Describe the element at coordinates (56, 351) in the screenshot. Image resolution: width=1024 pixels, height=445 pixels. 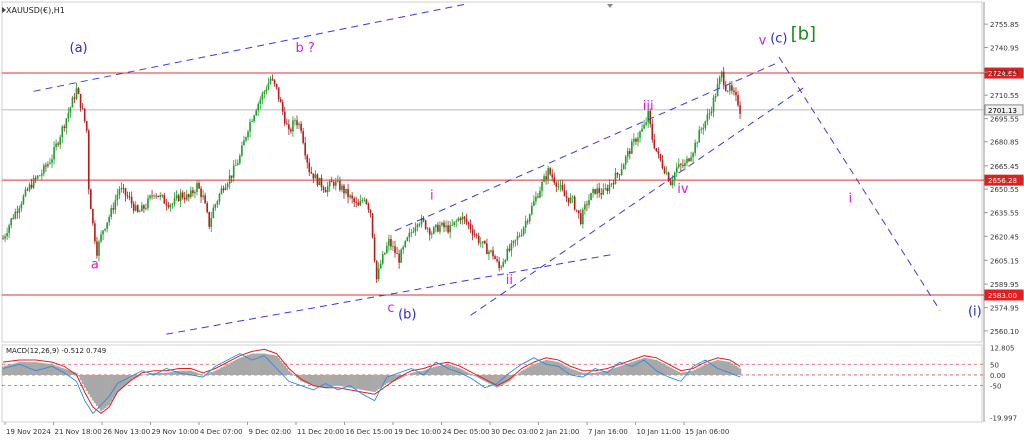
I see `macd-title: MACD(12,26,9) -0.512 0.749` at that location.